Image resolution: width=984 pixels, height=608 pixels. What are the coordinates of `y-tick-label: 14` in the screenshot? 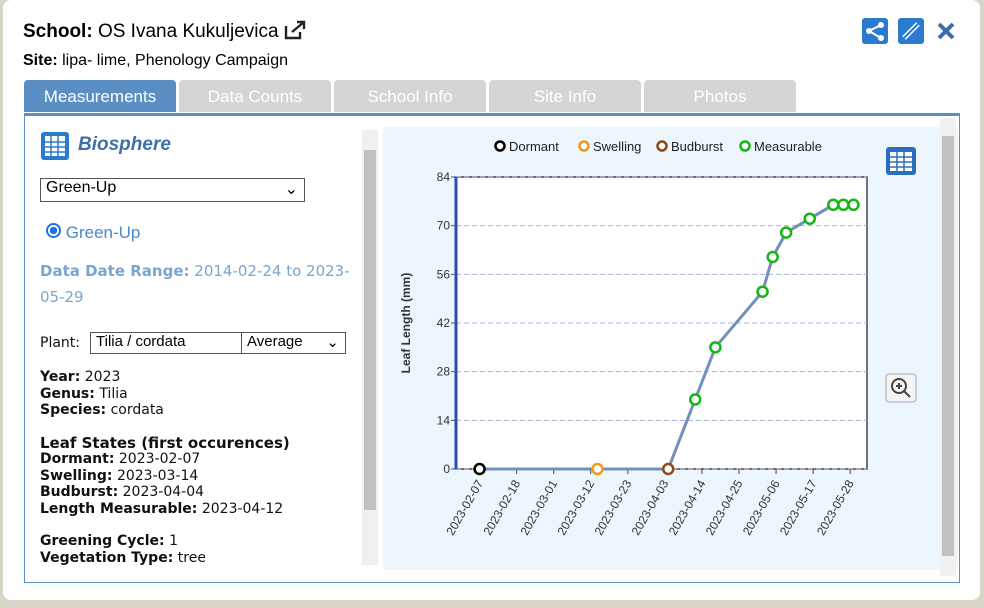 It's located at (444, 420).